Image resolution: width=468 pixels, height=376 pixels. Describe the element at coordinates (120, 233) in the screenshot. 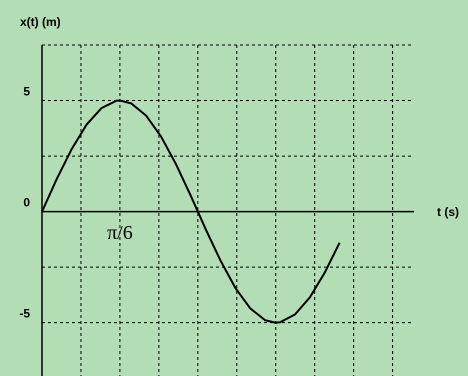

I see `x-tick-label: π/6` at that location.